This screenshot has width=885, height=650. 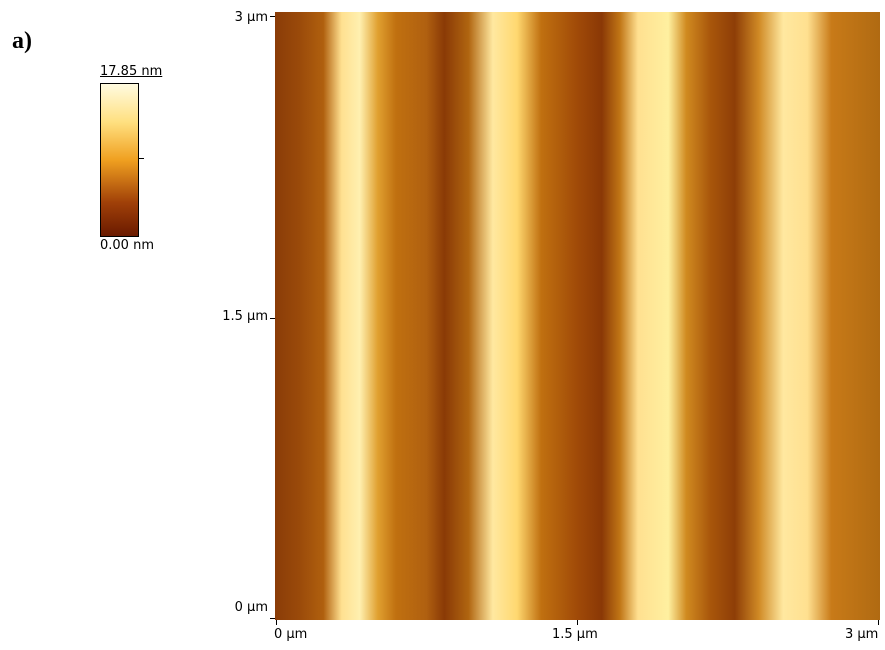 What do you see at coordinates (862, 634) in the screenshot?
I see `x-tick-label: 3 µm` at bounding box center [862, 634].